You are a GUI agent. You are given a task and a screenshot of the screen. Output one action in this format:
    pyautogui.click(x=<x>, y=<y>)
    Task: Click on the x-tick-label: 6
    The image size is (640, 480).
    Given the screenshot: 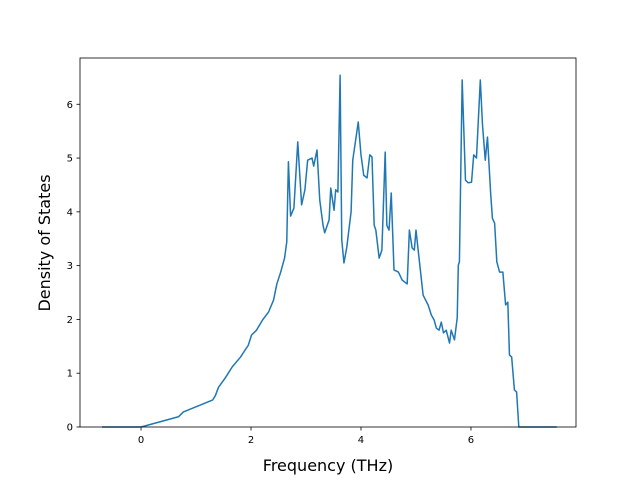 What is the action you would take?
    pyautogui.click(x=471, y=440)
    